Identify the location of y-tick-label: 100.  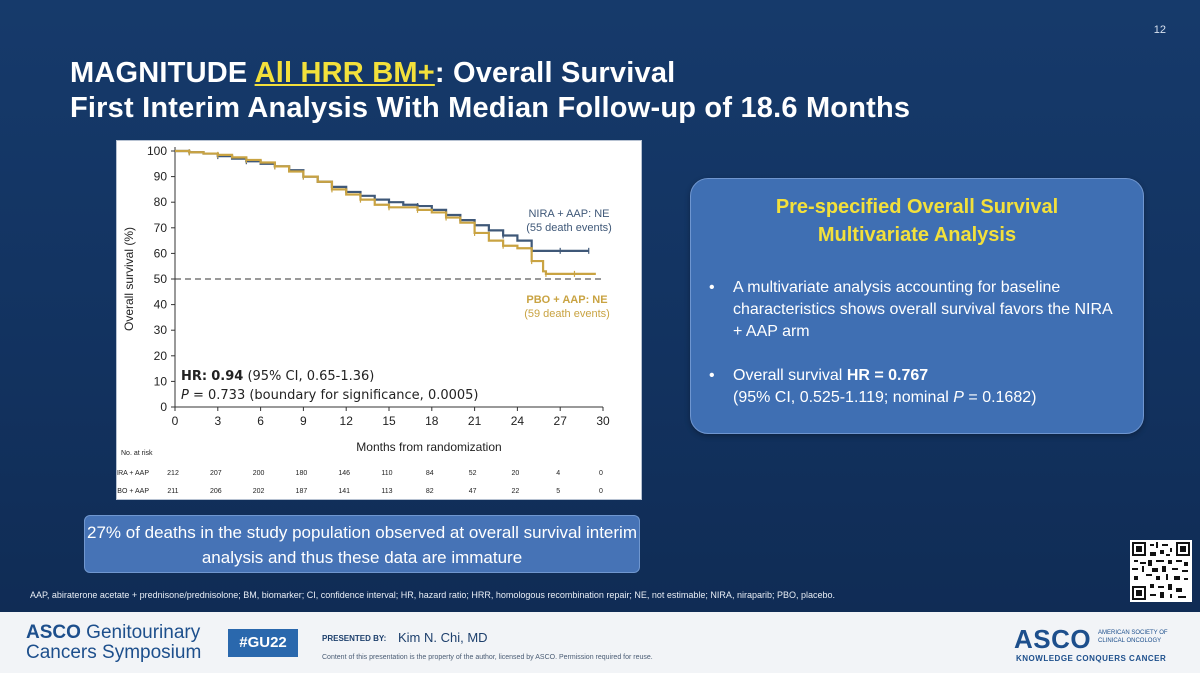
(157, 151).